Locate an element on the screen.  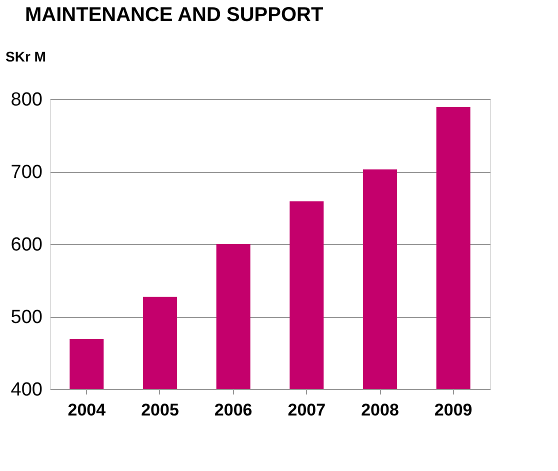
y-tick-label: 400 is located at coordinates (26, 390).